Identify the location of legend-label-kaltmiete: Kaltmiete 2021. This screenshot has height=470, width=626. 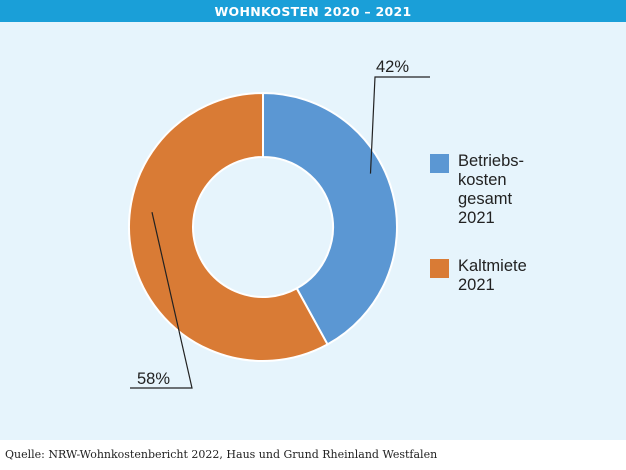
(492, 275).